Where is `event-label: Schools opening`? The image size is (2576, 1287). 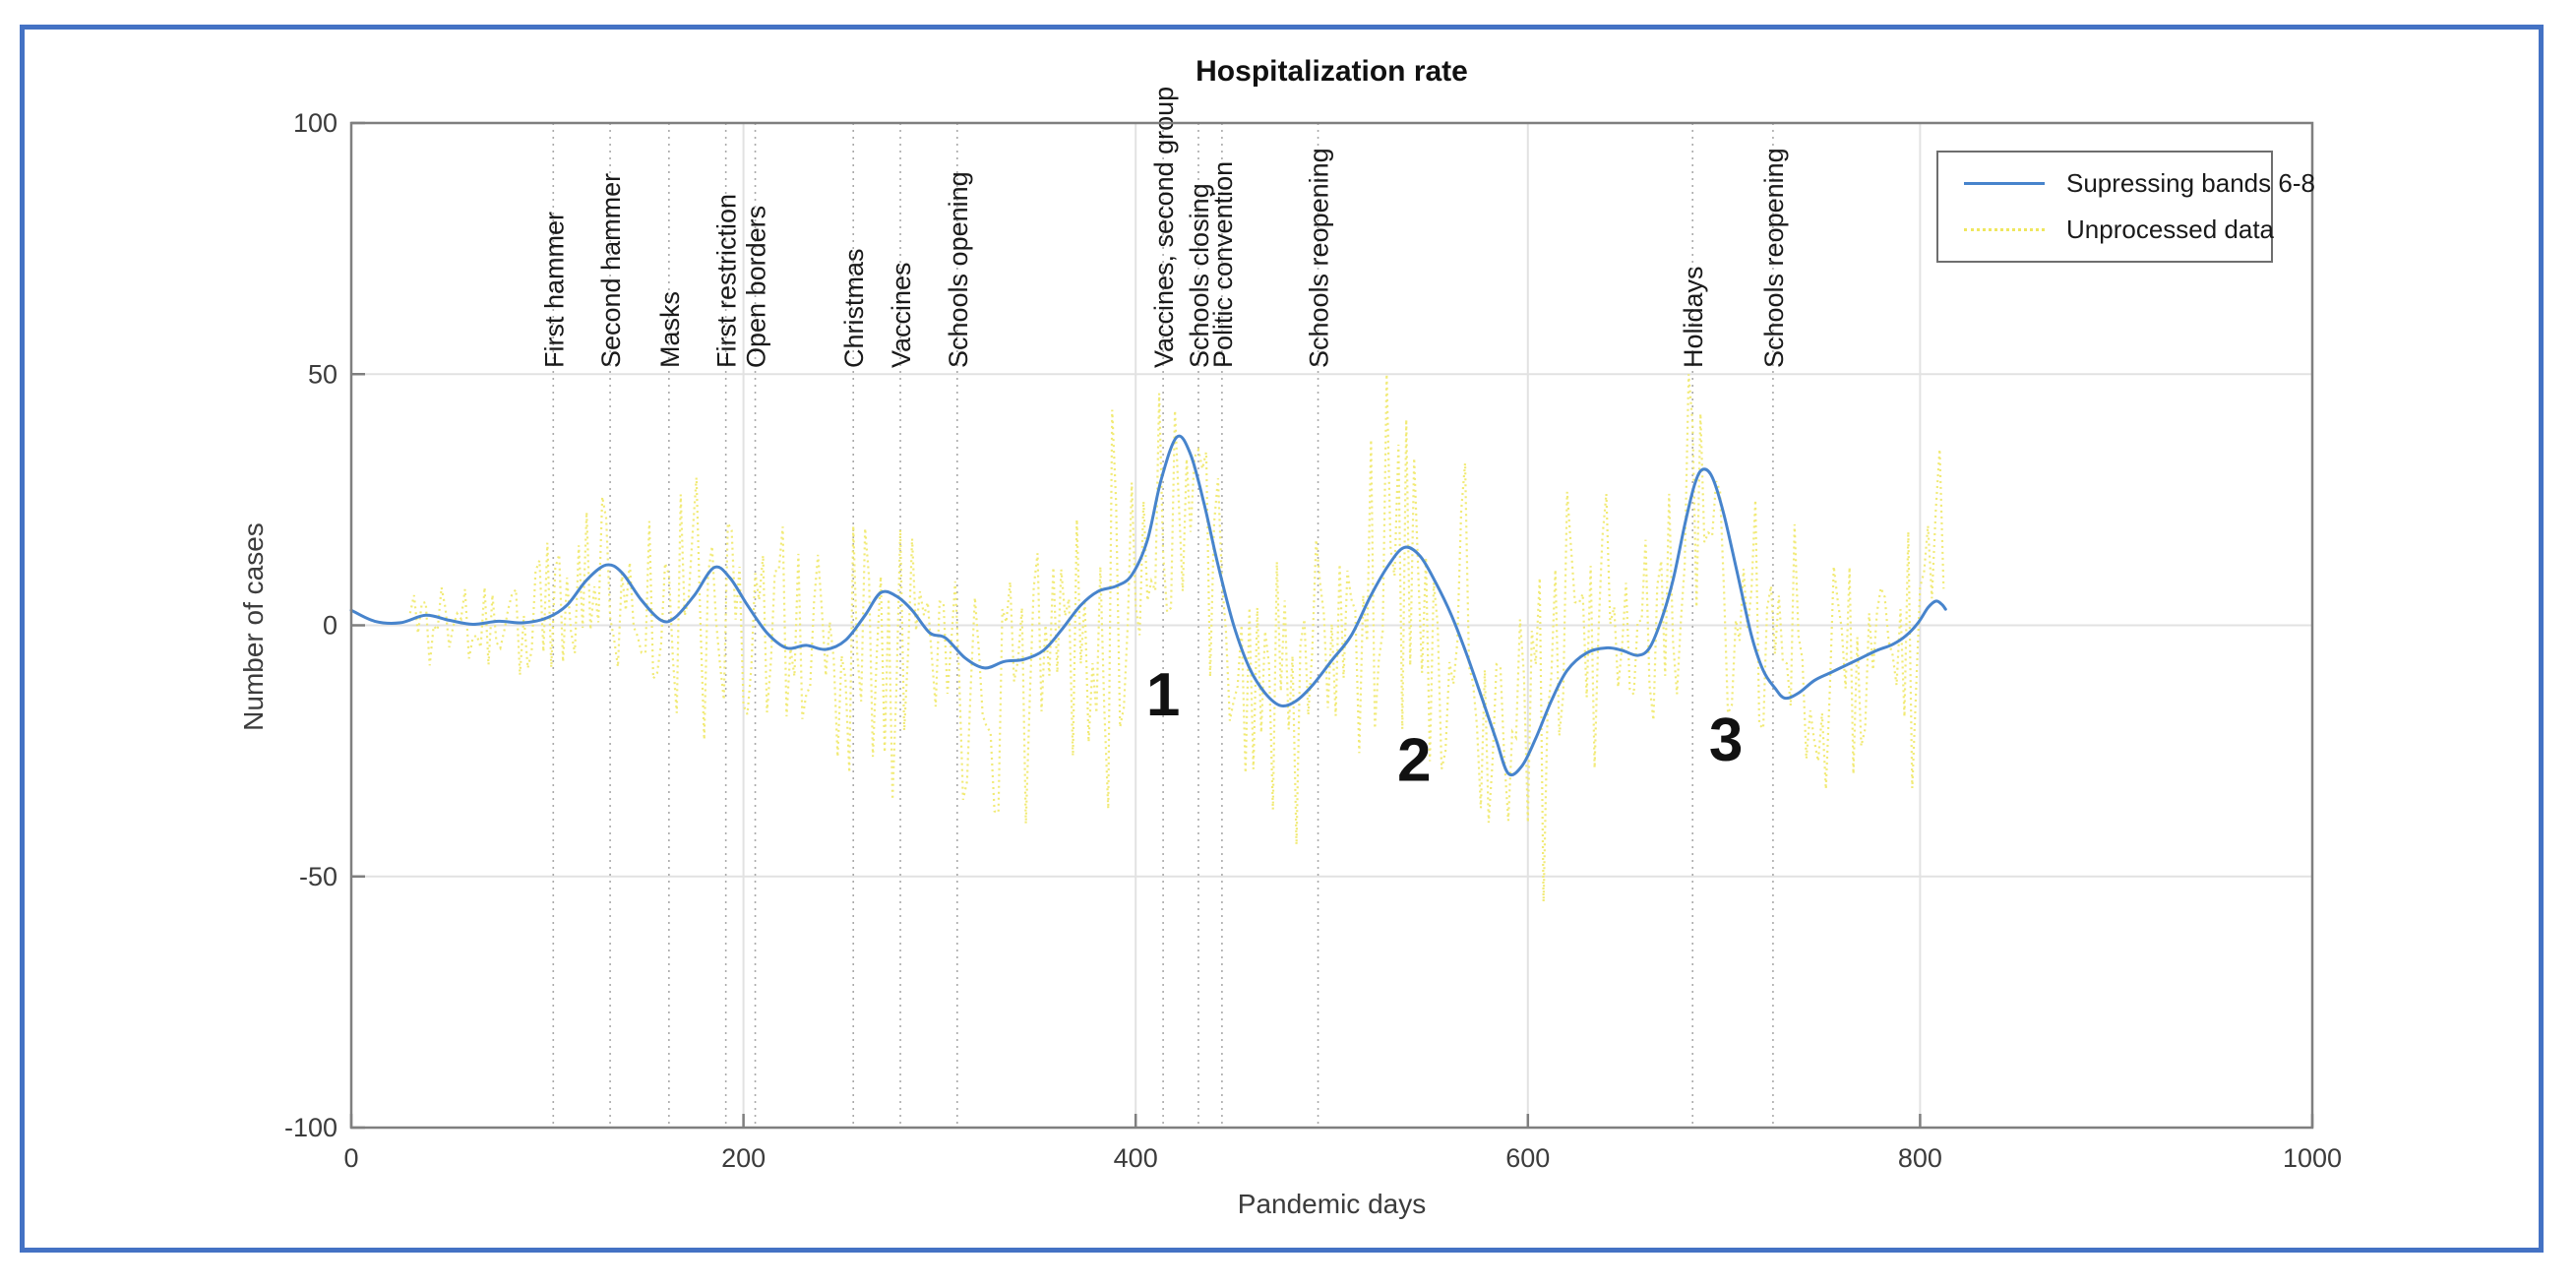
event-label: Schools opening is located at coordinates (958, 269).